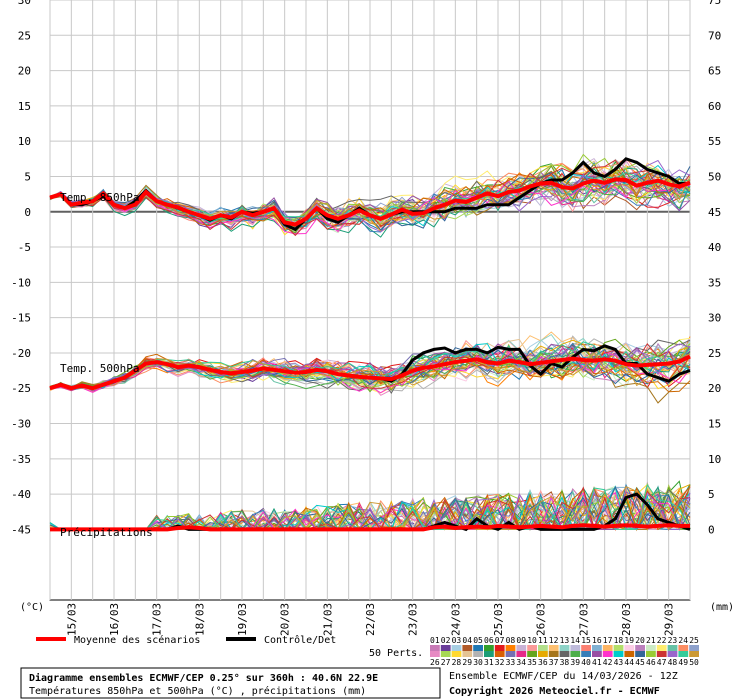  Describe the element at coordinates (32, 607) in the screenshot. I see `left-axis-unit: (°C)` at that location.